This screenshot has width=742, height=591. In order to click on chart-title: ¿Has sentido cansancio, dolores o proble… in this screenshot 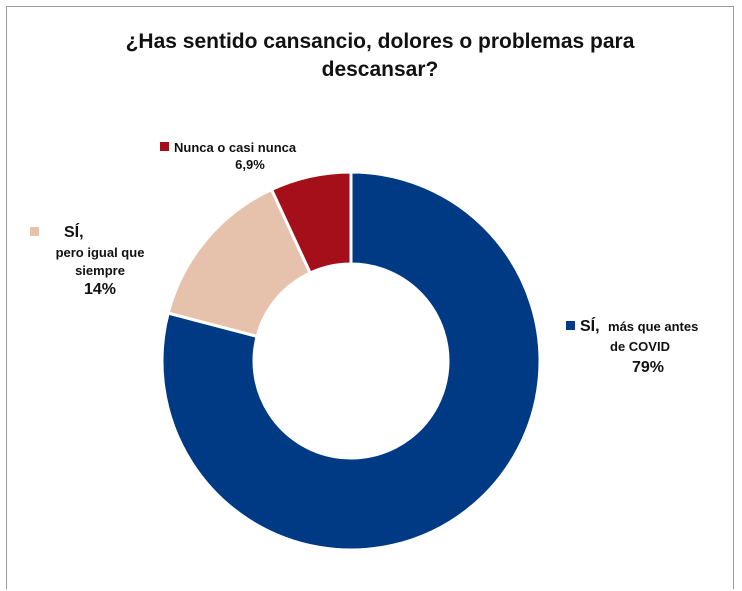, I will do `click(380, 56)`.